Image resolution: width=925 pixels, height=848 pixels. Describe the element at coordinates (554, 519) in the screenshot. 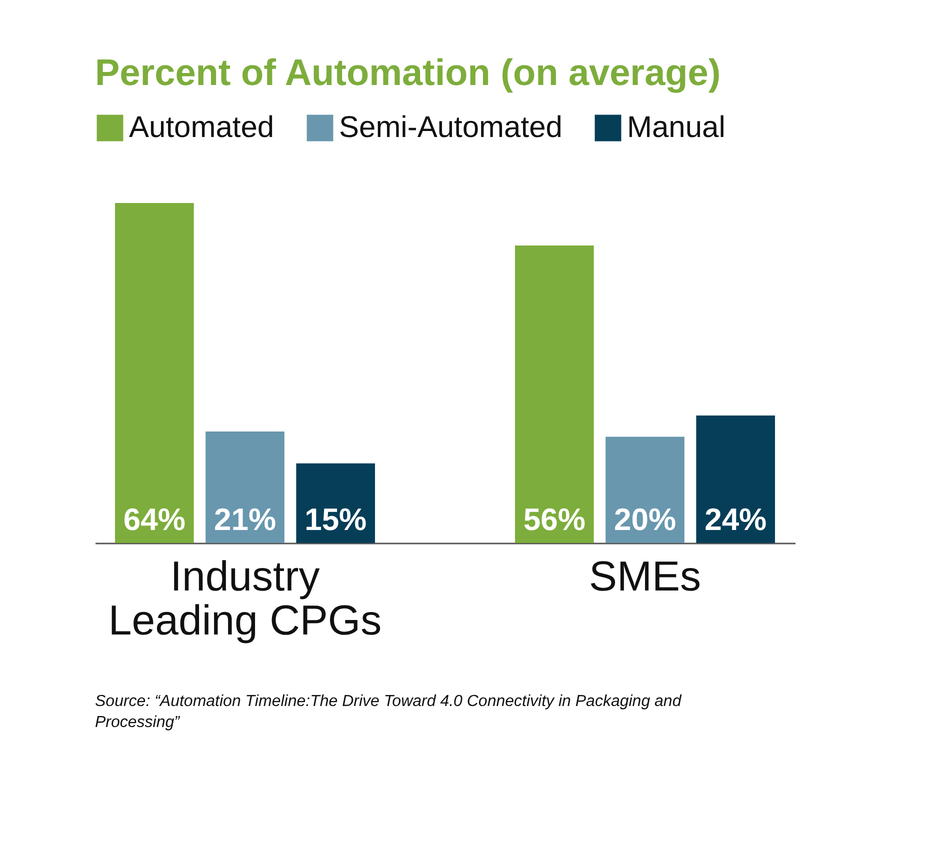

I see `data-label: 56%` at that location.